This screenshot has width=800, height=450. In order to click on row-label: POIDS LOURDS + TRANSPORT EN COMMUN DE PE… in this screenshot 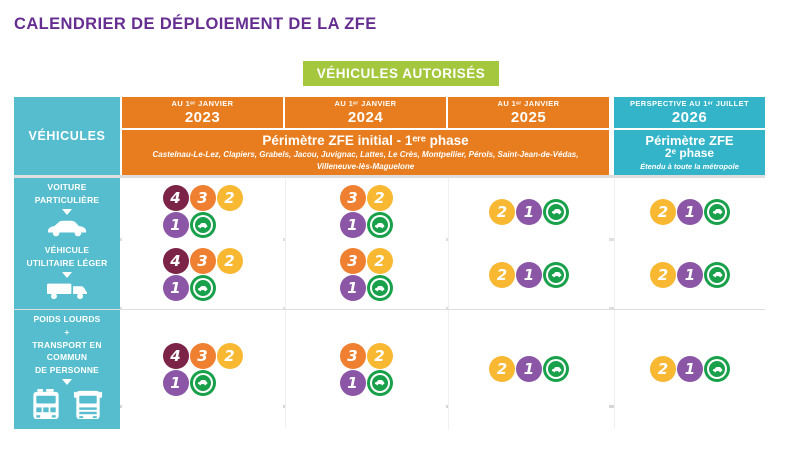, I will do `click(67, 344)`.